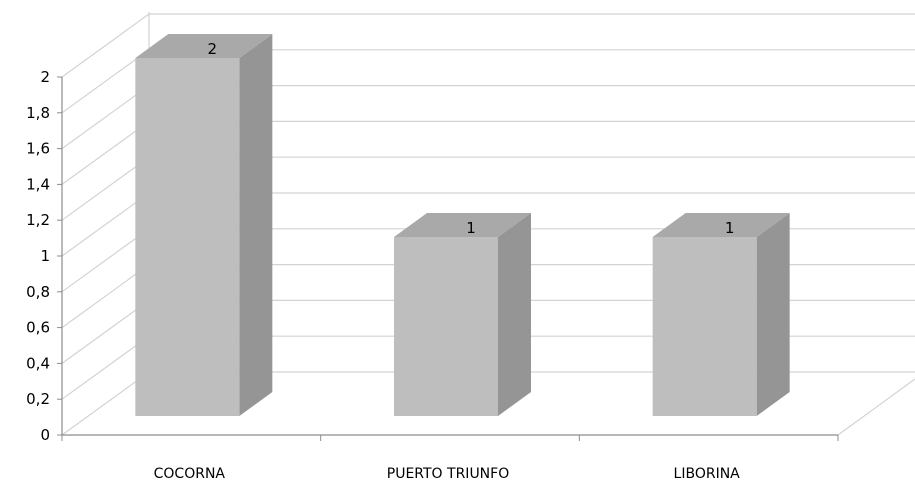 The height and width of the screenshot is (483, 915). I want to click on bar-puerto-triunfo, so click(462, 314).